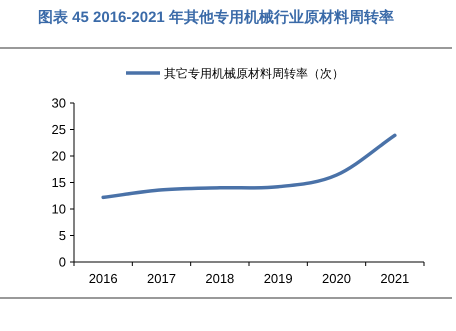 The image size is (456, 331). Describe the element at coordinates (336, 278) in the screenshot. I see `x-tick-label: 2020` at that location.